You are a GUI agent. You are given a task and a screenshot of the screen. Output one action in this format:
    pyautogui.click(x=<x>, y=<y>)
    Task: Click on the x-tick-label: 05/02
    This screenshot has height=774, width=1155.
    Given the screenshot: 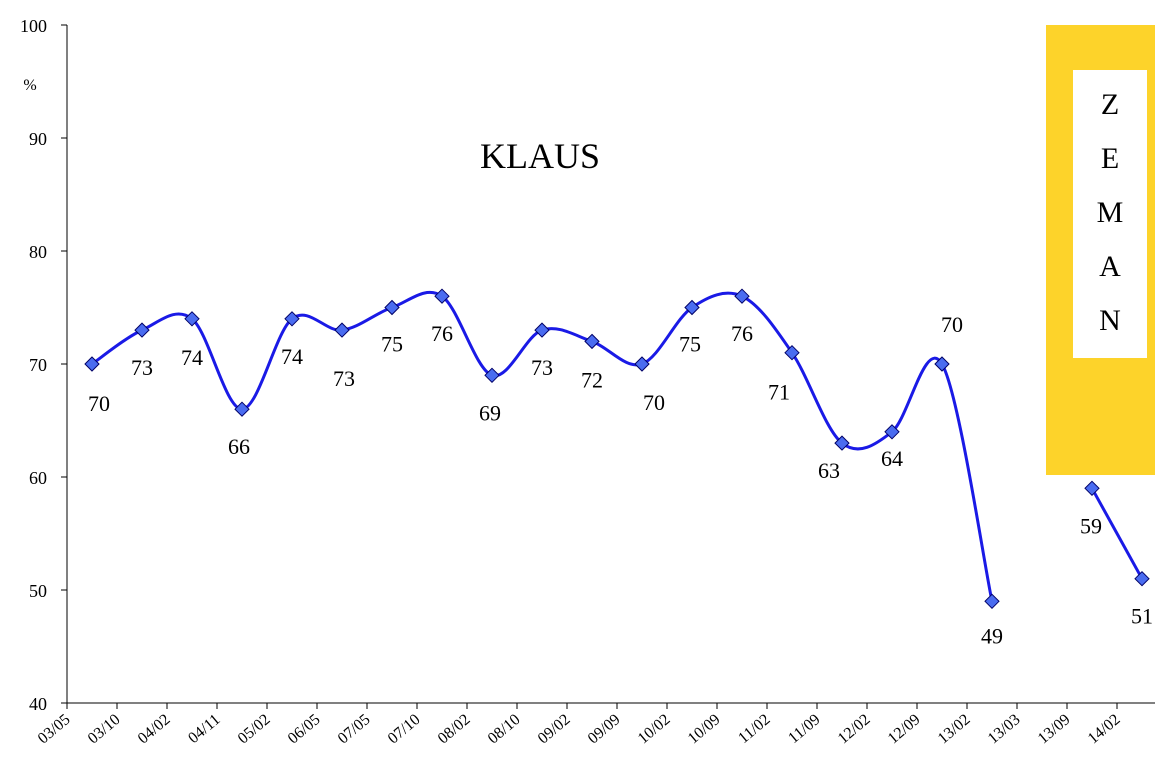 What is the action you would take?
    pyautogui.click(x=254, y=729)
    